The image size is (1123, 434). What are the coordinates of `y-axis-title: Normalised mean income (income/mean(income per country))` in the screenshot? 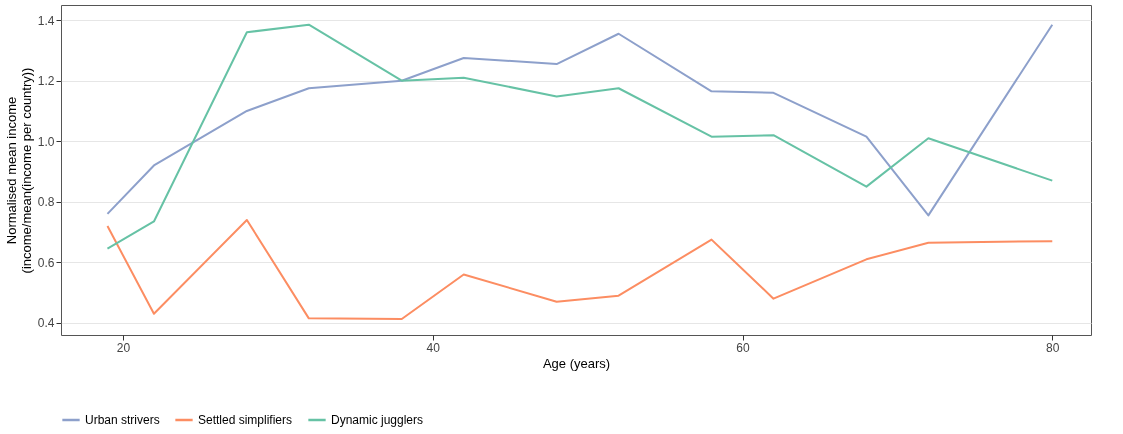 It's located at (18, 170).